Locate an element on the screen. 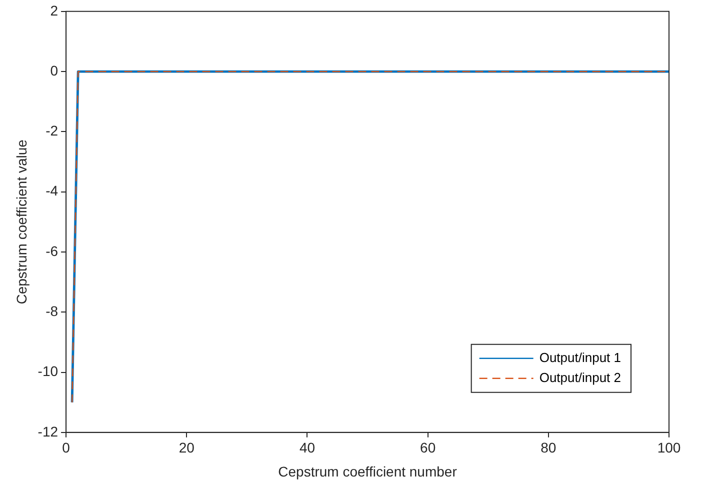 This screenshot has width=707, height=489. x-tick-label: 0 is located at coordinates (66, 448).